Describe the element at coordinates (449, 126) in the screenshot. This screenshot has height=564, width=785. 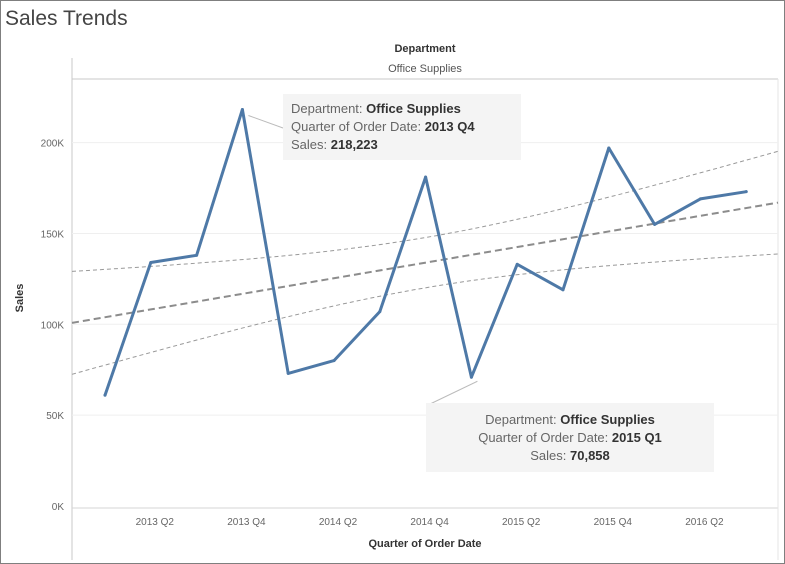
I see `tooltip-quarter-value: 2013 Q4` at that location.